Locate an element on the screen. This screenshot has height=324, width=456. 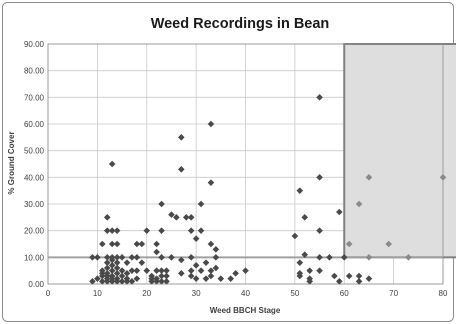
y-tick-label: 80.00 is located at coordinates (34, 71).